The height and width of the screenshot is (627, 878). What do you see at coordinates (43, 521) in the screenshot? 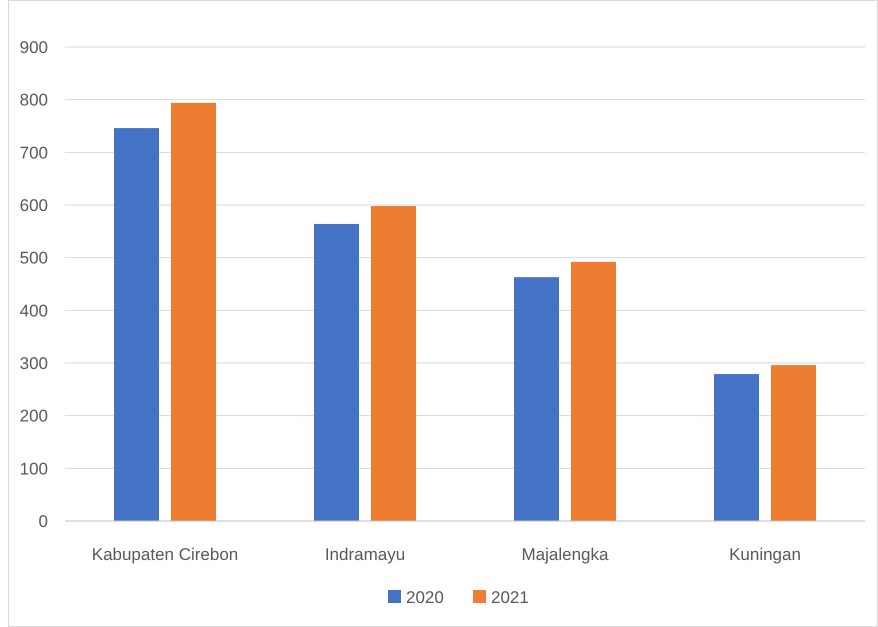
I see `y-tick-label: 0` at bounding box center [43, 521].